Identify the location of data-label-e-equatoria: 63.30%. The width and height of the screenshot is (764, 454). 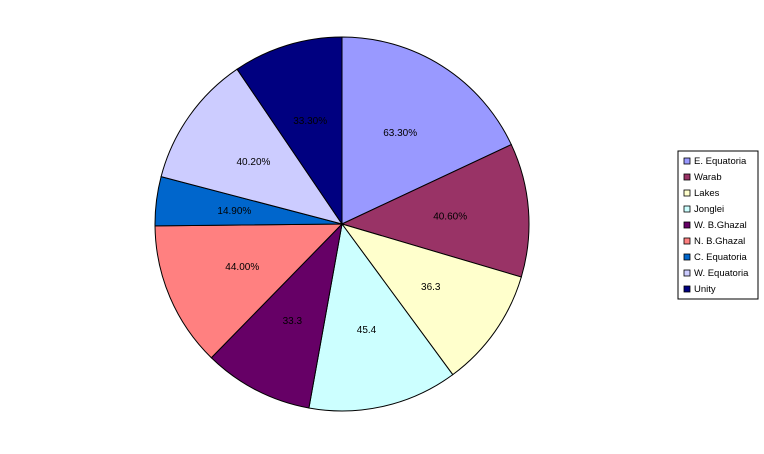
(400, 133).